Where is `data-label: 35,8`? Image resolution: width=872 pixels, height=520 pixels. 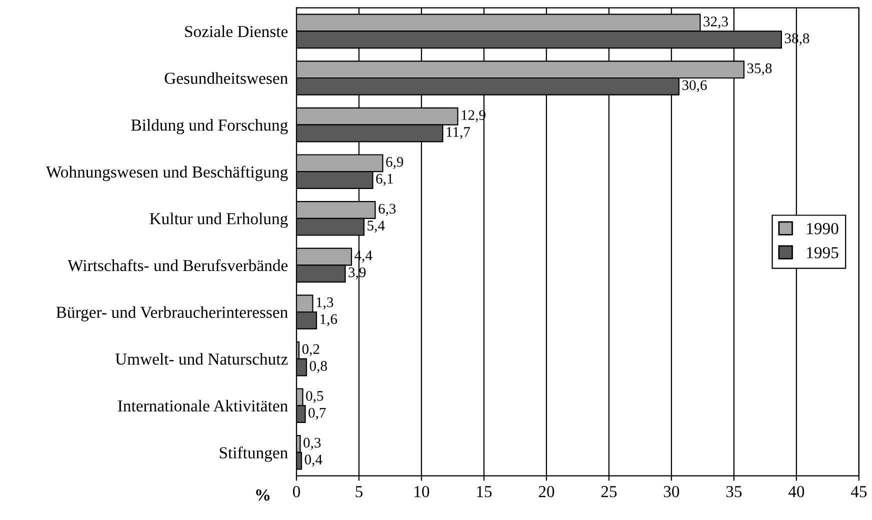 data-label: 35,8 is located at coordinates (759, 69).